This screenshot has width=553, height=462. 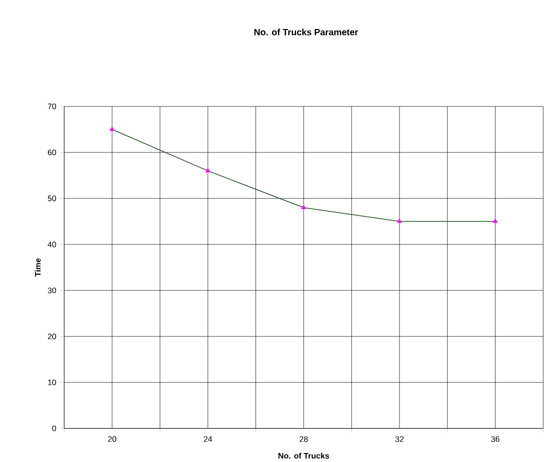 I want to click on x-tick-label: 24, so click(x=208, y=439).